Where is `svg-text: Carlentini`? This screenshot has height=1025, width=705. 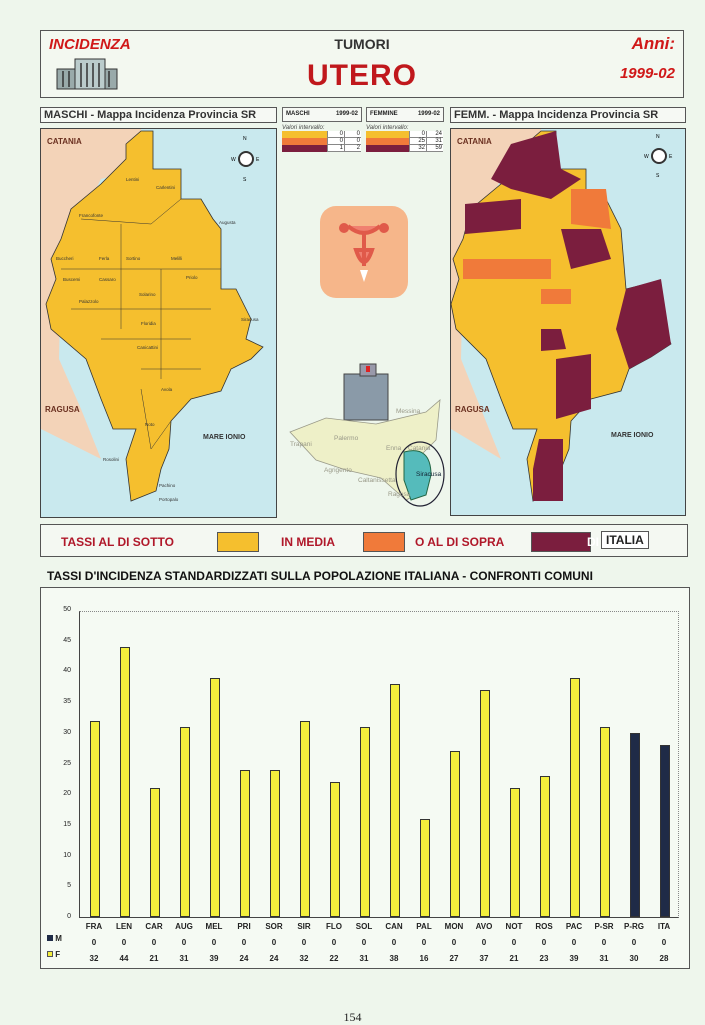
svg-text: Carlentini is located at coordinates (165, 187).